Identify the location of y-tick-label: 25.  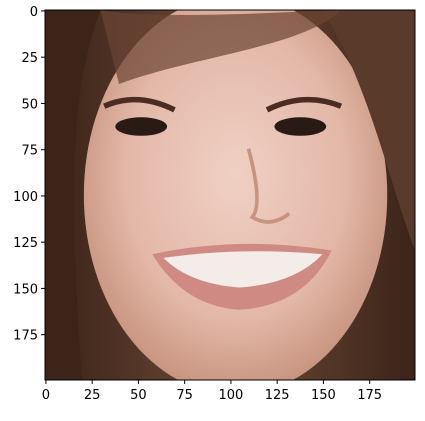
(29, 58).